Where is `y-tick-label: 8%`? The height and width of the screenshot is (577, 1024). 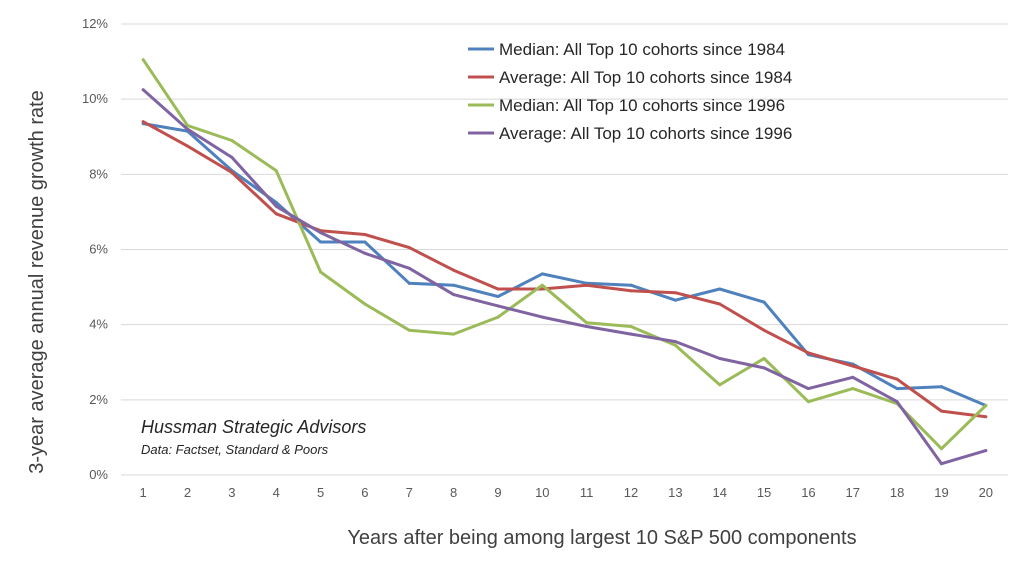 y-tick-label: 8% is located at coordinates (98, 173).